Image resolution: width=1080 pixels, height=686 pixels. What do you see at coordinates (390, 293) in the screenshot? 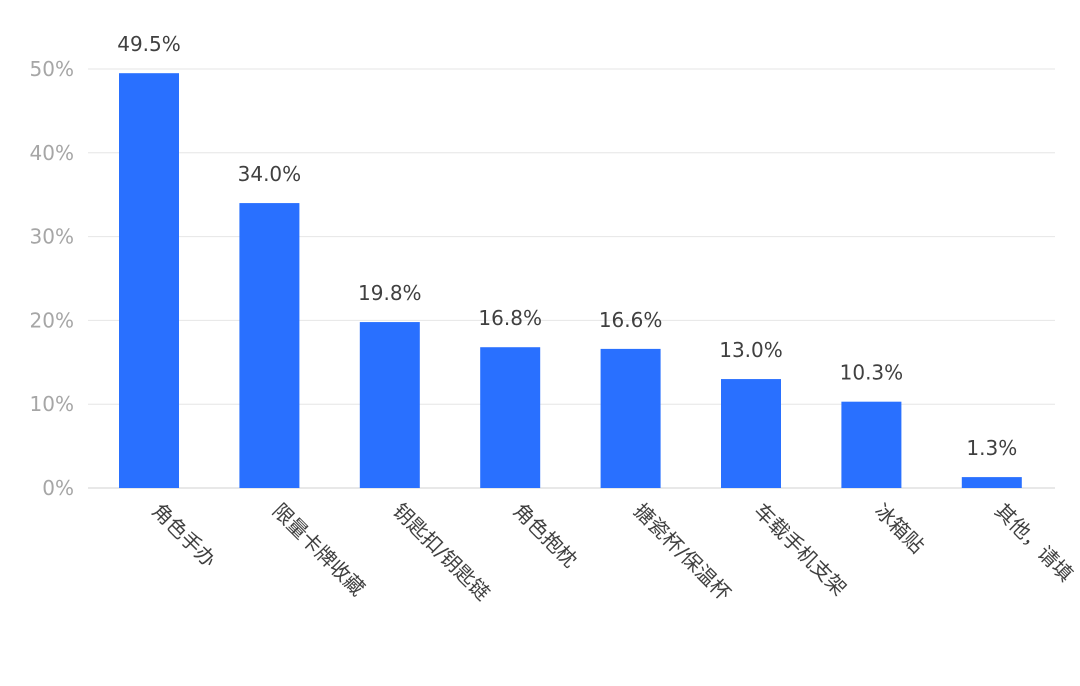
I see `data-label: 19.8%` at bounding box center [390, 293].